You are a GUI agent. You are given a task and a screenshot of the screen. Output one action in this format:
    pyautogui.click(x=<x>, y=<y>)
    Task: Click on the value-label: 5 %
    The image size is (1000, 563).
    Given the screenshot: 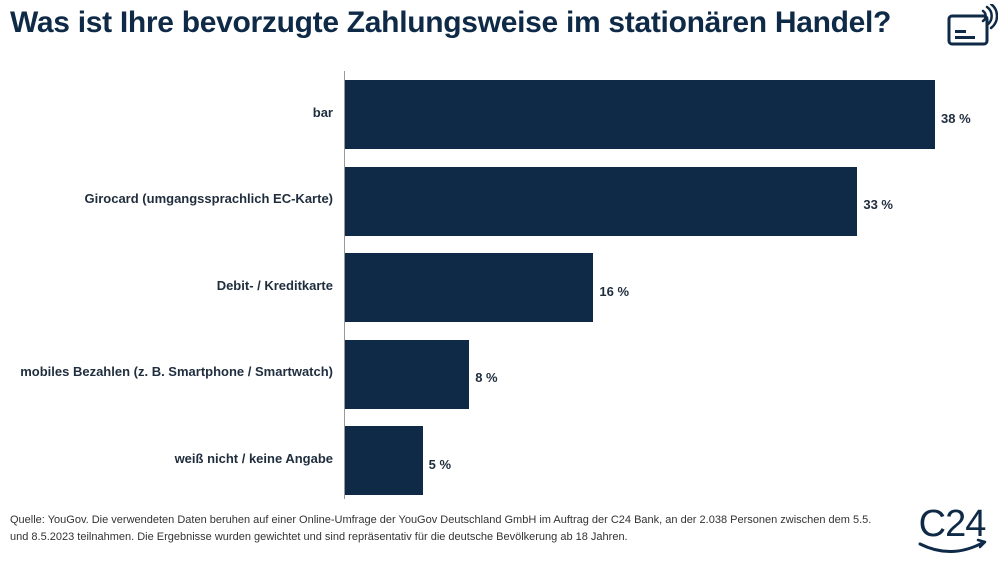 What is the action you would take?
    pyautogui.click(x=440, y=464)
    